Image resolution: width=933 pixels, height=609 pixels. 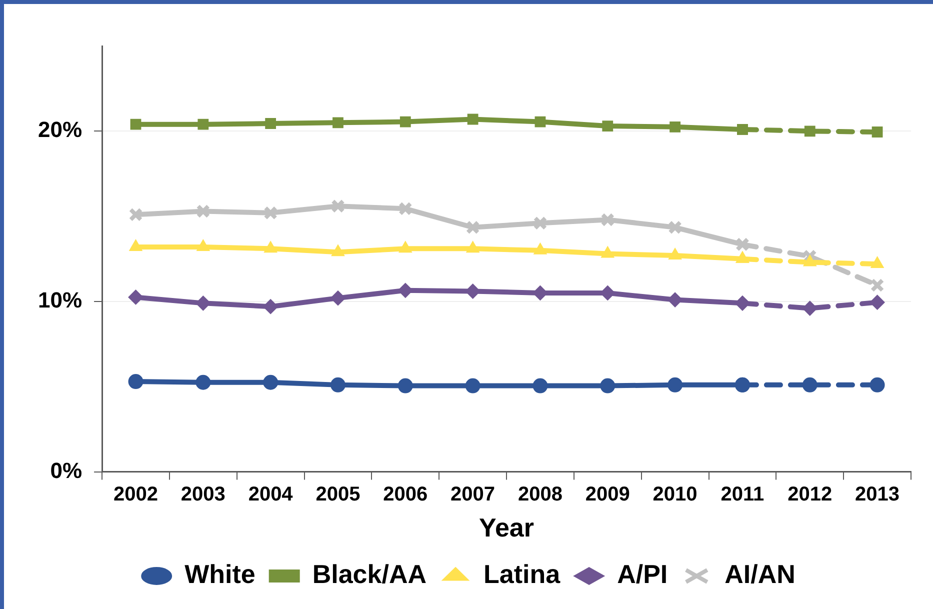 What do you see at coordinates (135, 494) in the screenshot?
I see `x-tick-label: 2002` at bounding box center [135, 494].